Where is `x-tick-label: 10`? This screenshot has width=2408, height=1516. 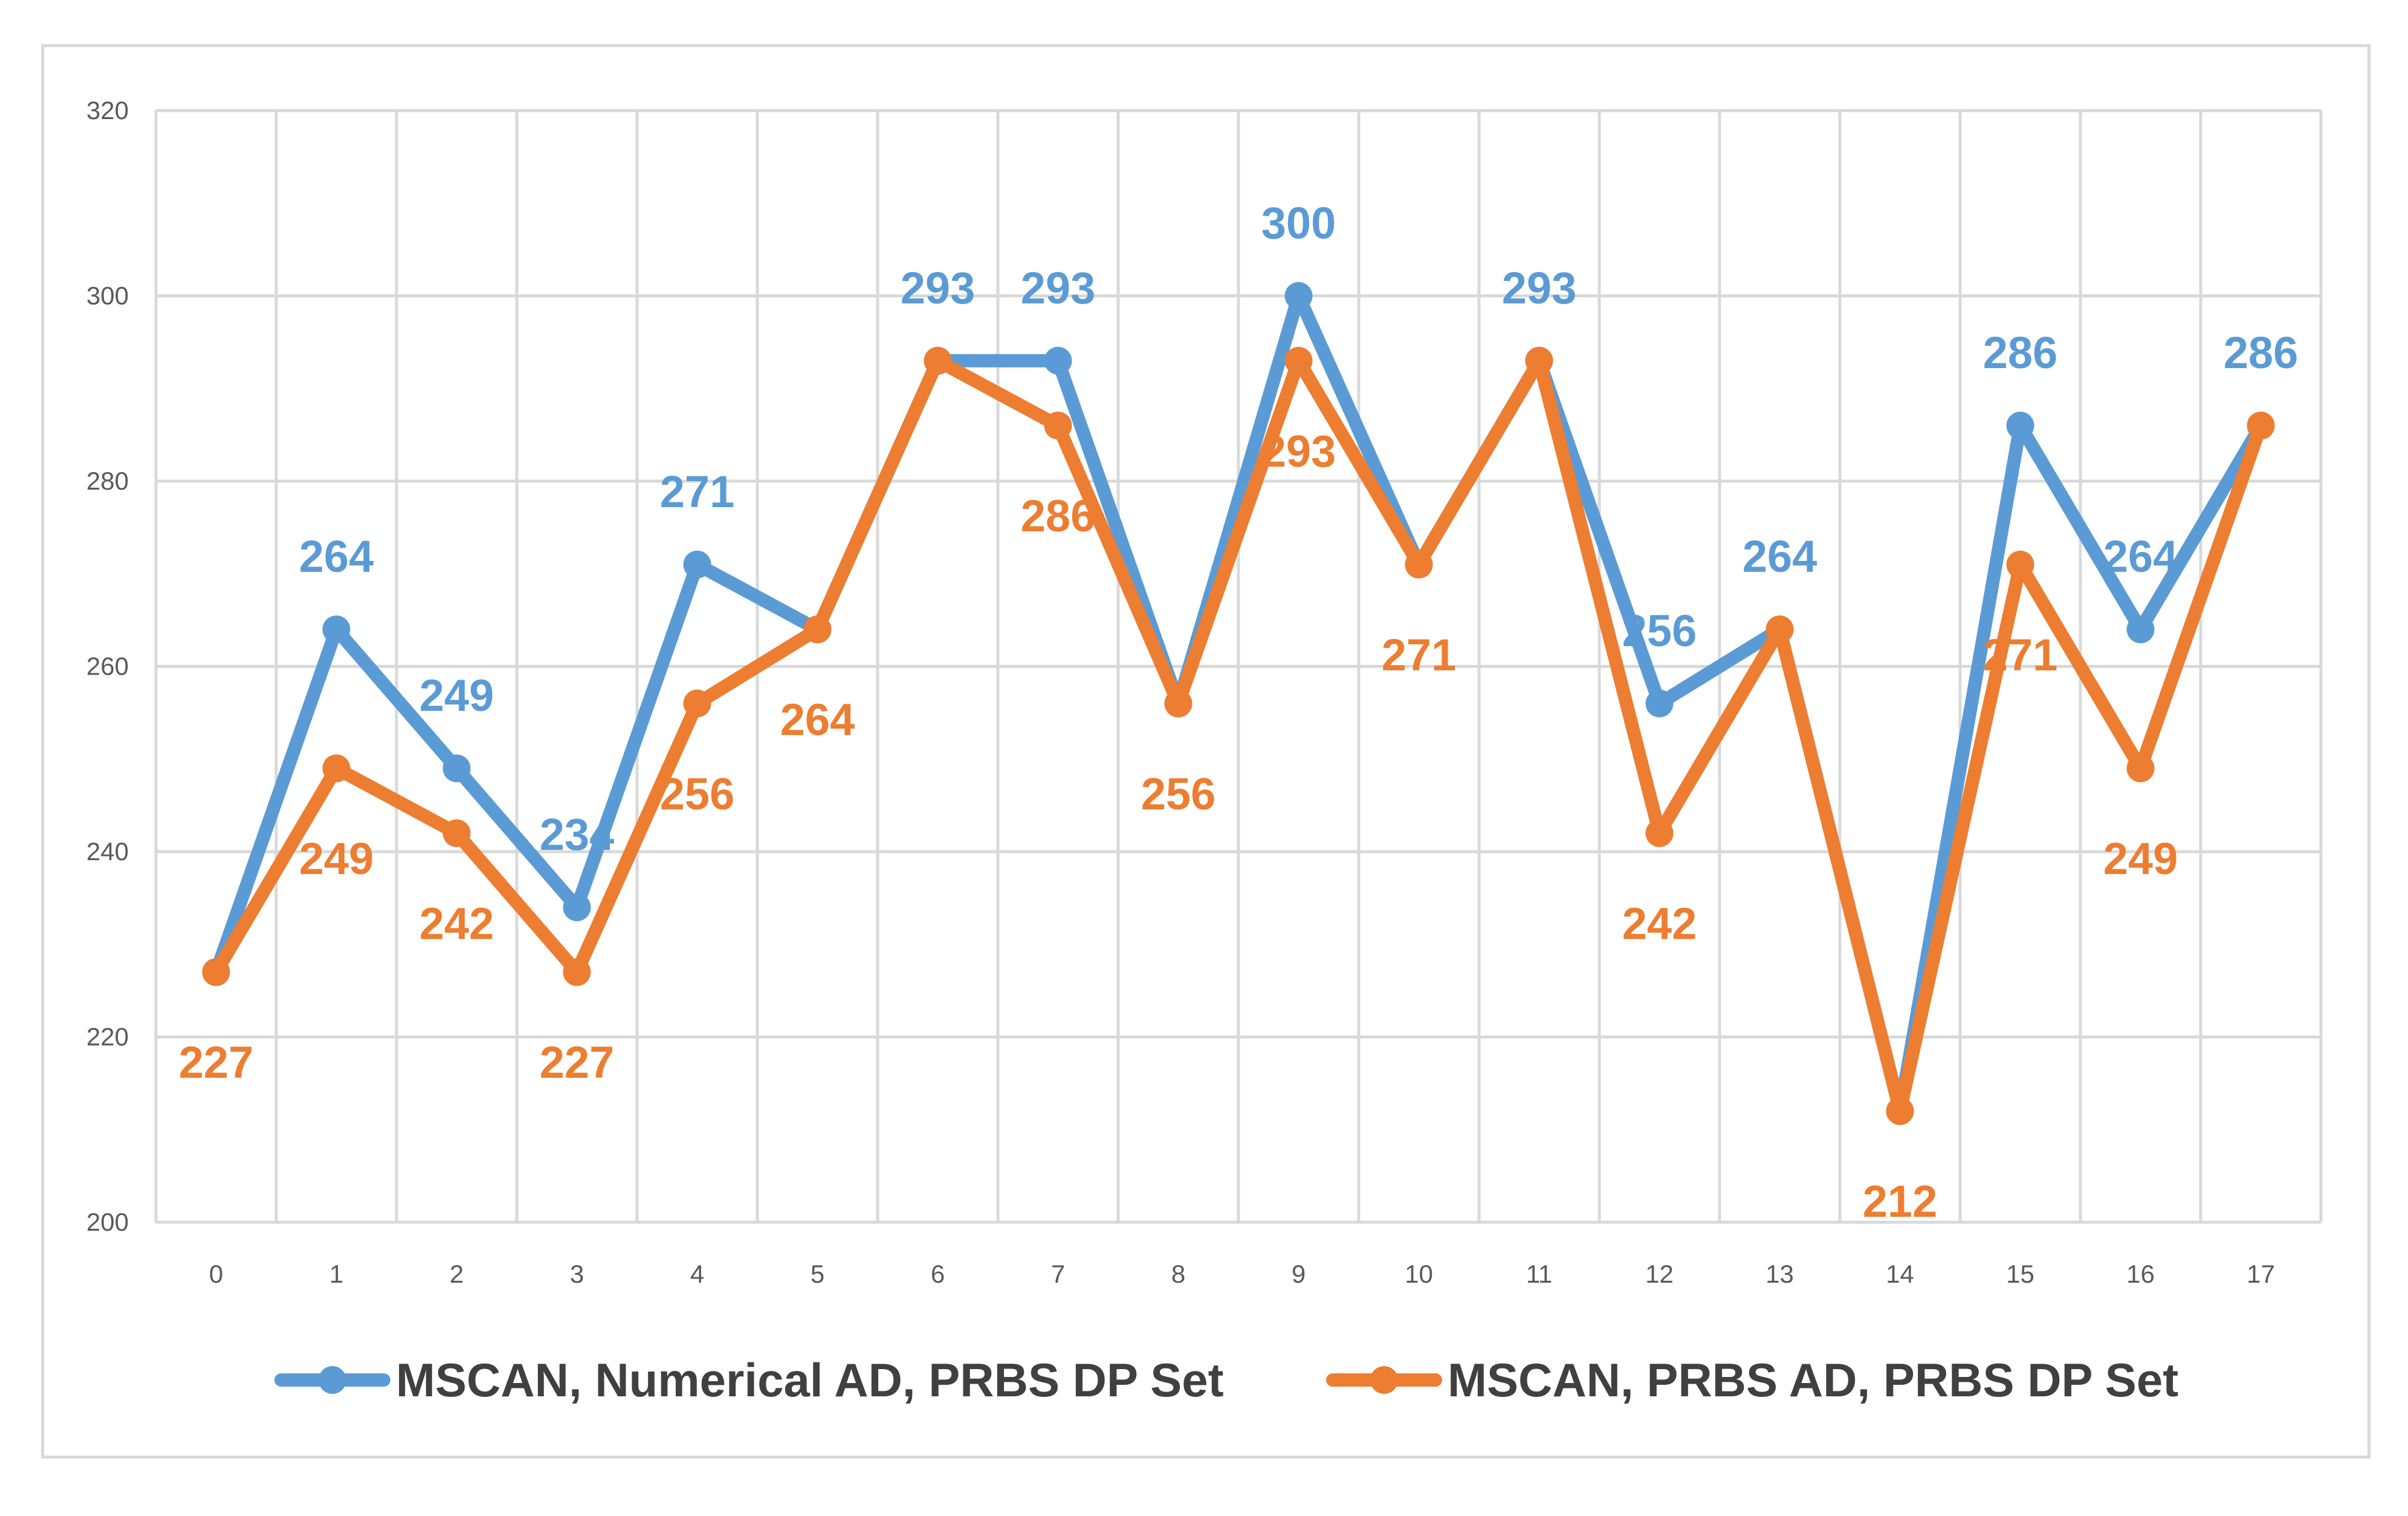
x-tick-label: 10 is located at coordinates (1419, 1274).